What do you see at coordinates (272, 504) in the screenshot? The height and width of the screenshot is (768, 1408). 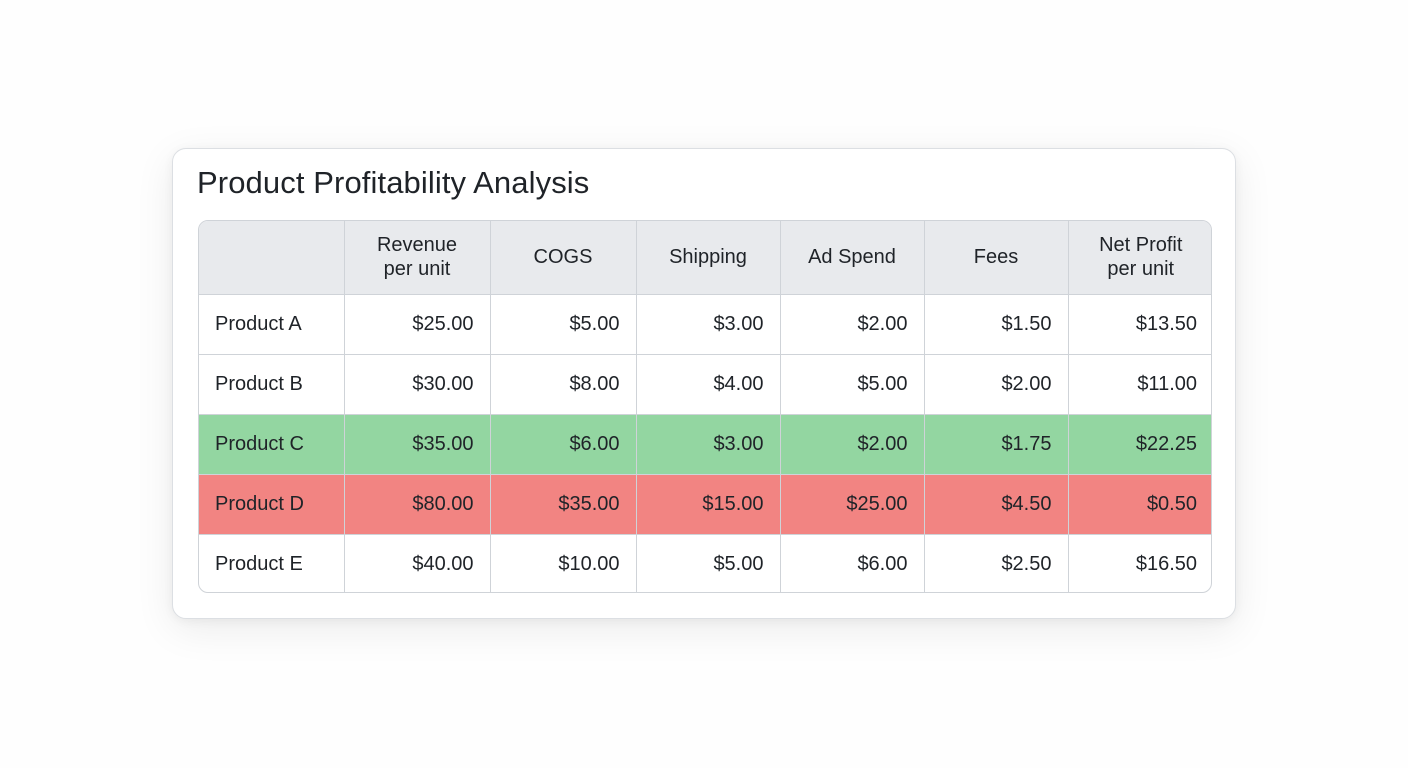 I see `product-name-cell: Product D` at bounding box center [272, 504].